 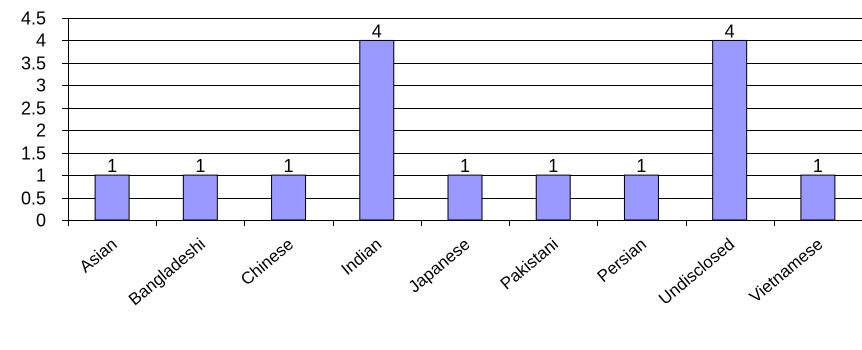 I want to click on y-tick-label: 4.5, so click(x=33, y=19).